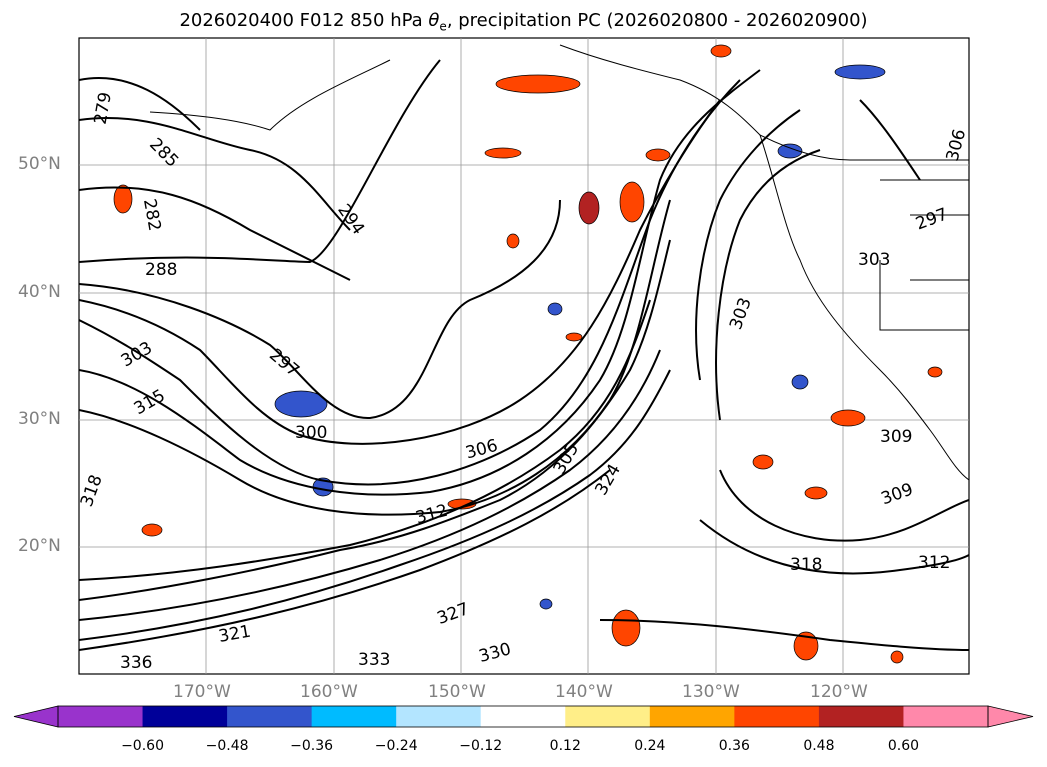 The image size is (1047, 767). I want to click on contour-label: 333, so click(374, 660).